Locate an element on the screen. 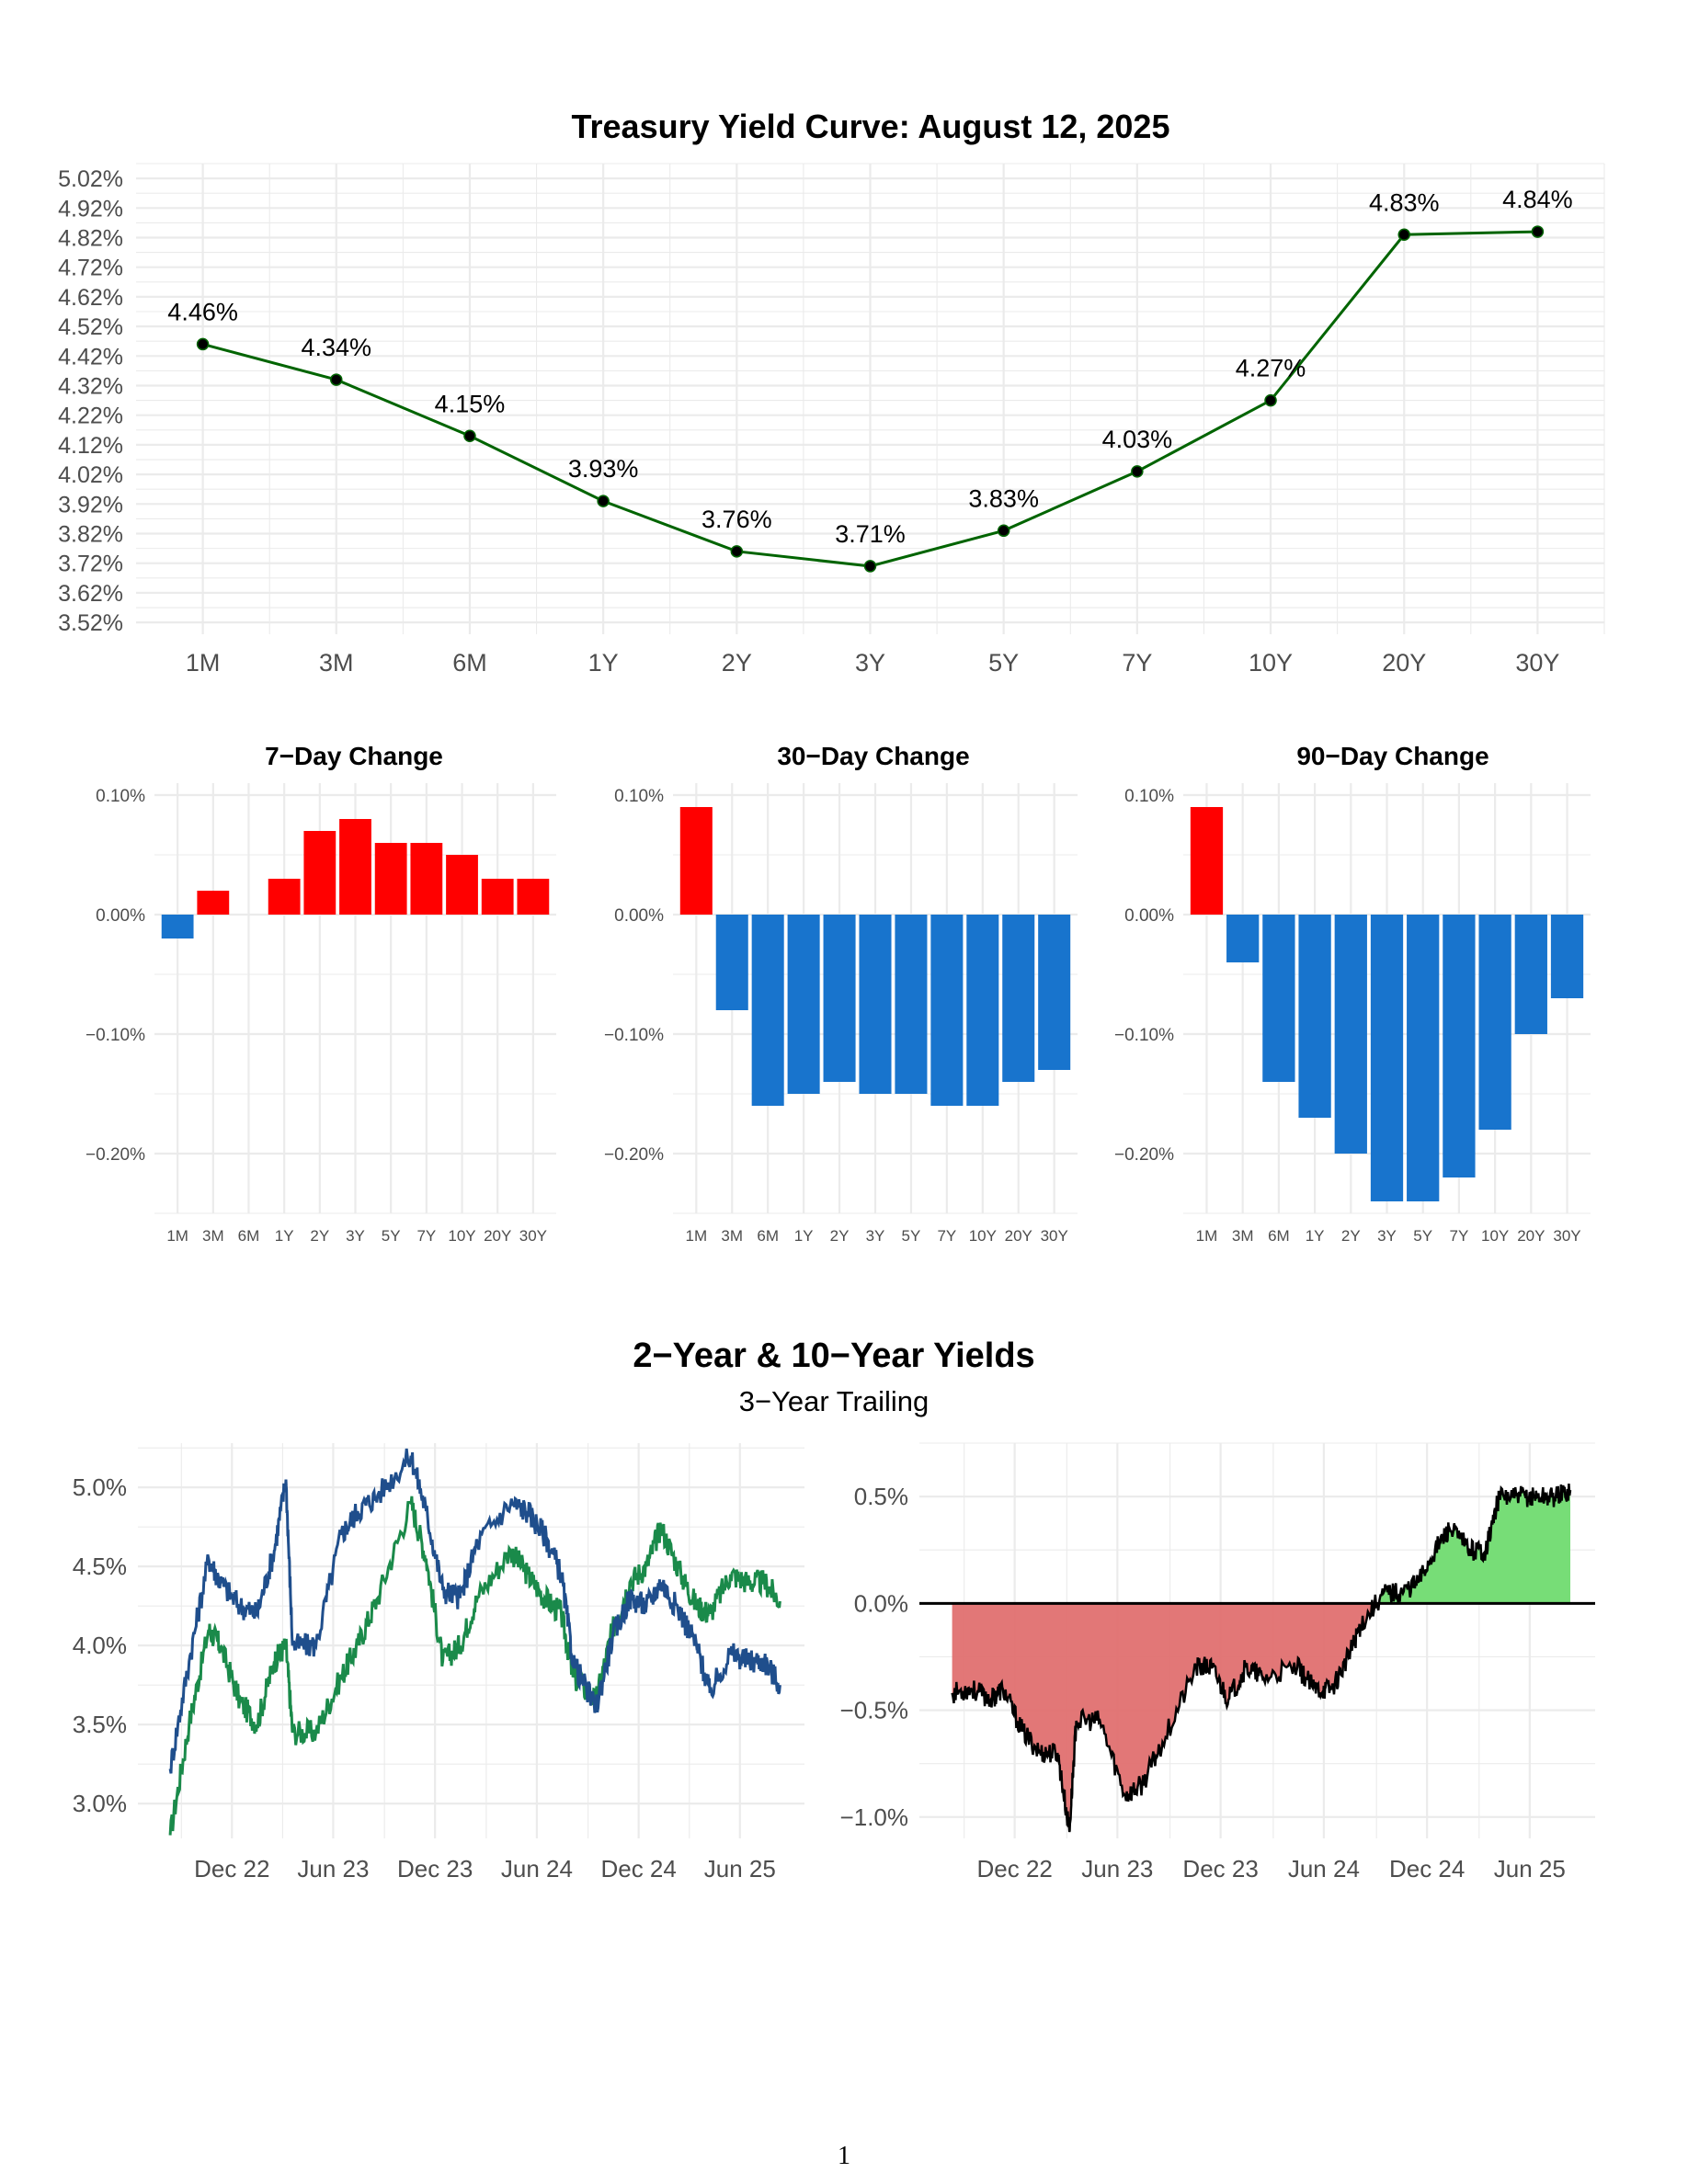  y-tick-label: 0.00% is located at coordinates (1149, 916).